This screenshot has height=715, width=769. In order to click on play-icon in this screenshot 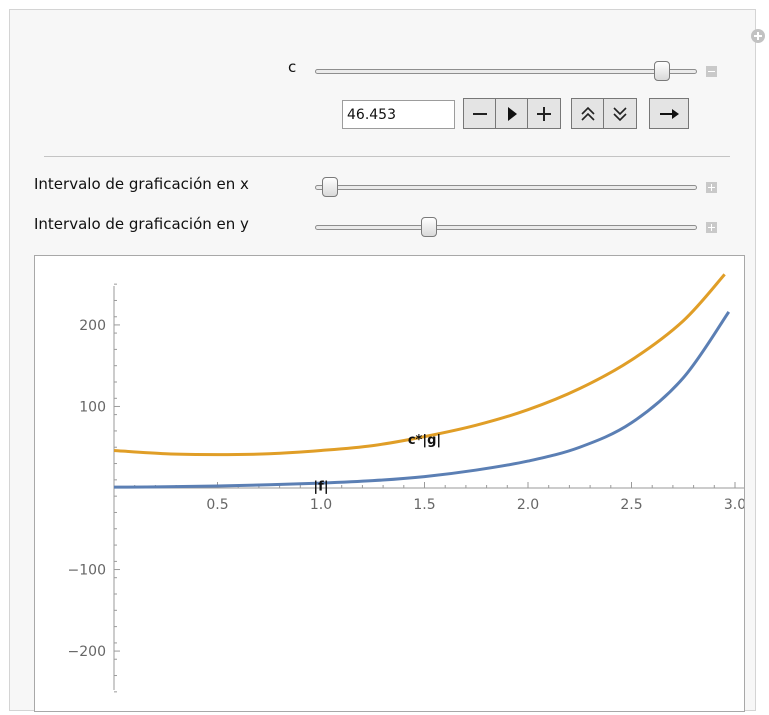, I will do `click(512, 113)`.